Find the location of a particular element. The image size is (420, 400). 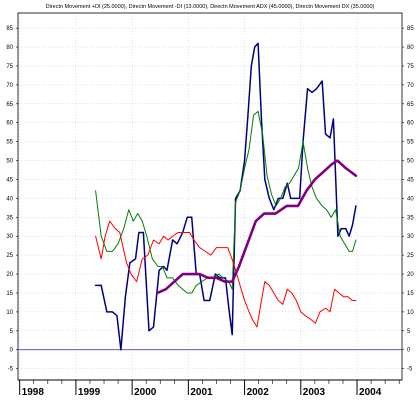

x-axis: 1998 1999 2000 2001 2002 2003 2004 is located at coordinates (209, 389).